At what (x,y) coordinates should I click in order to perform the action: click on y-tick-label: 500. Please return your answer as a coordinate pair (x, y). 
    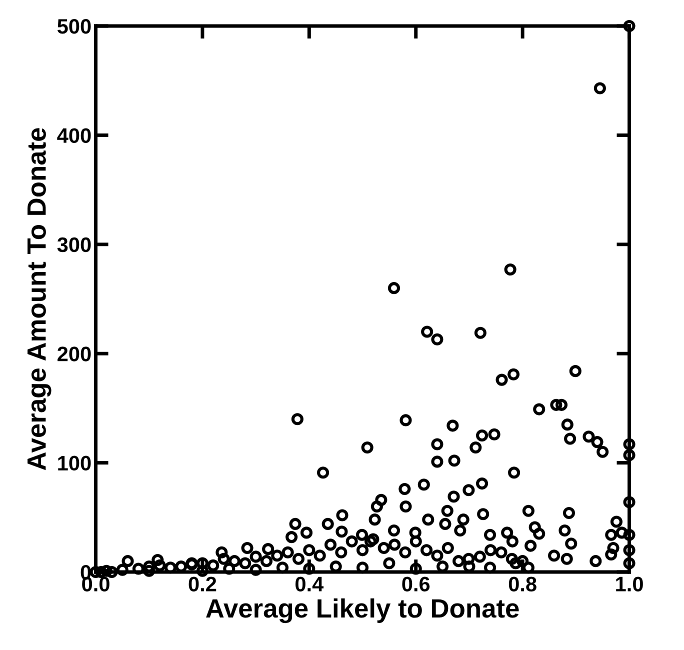
    Looking at the image, I should click on (74, 26).